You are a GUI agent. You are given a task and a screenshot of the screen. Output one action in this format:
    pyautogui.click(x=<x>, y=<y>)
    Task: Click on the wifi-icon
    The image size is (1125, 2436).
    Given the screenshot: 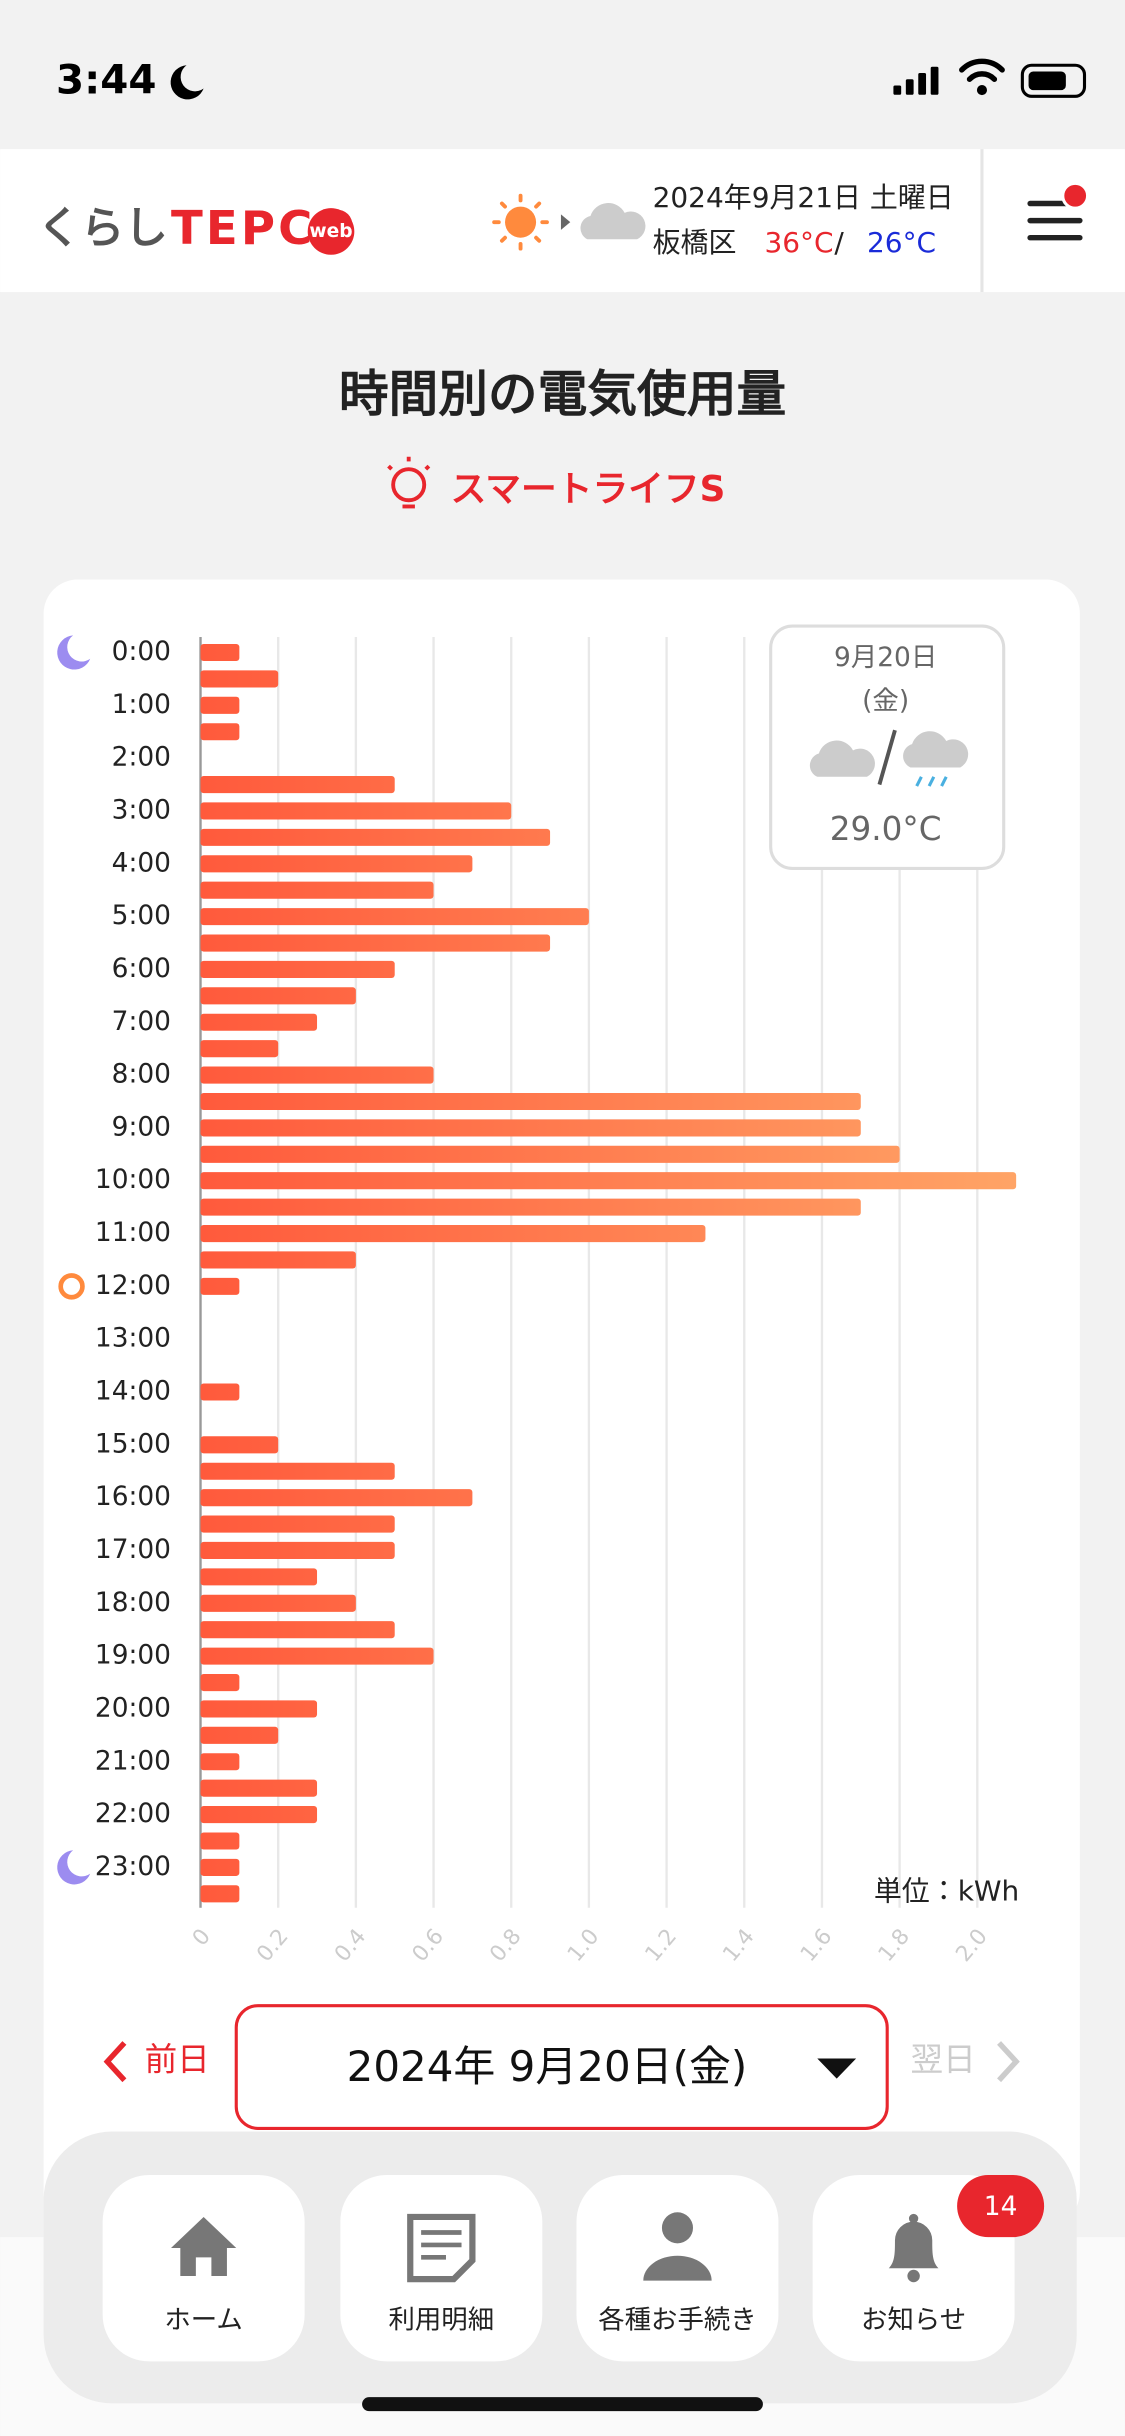 What is the action you would take?
    pyautogui.click(x=982, y=77)
    